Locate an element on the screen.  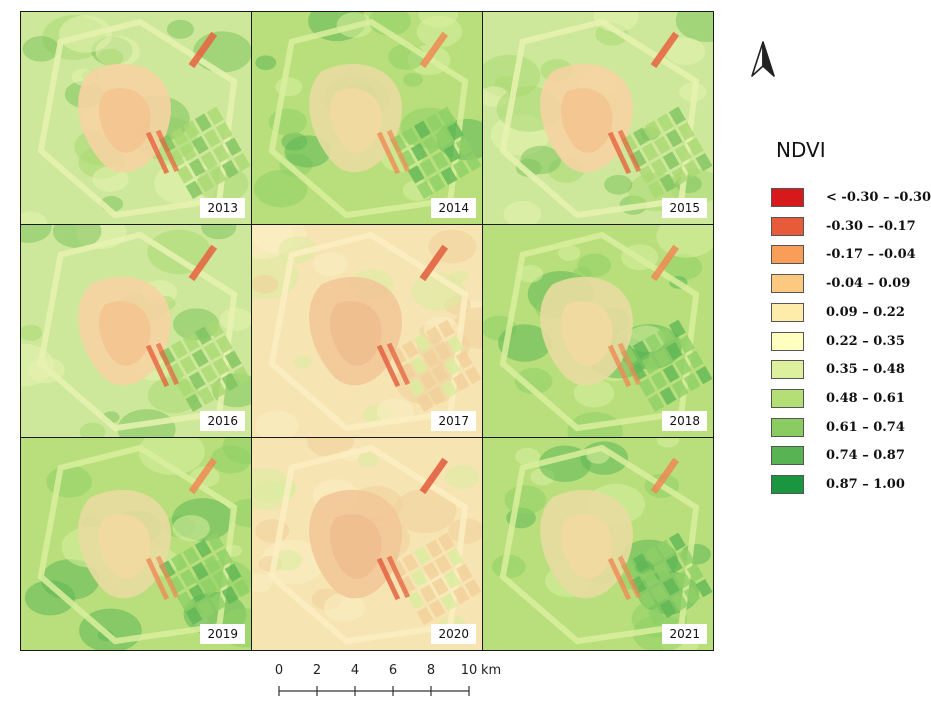
scale-tick-label: 6 is located at coordinates (393, 670).